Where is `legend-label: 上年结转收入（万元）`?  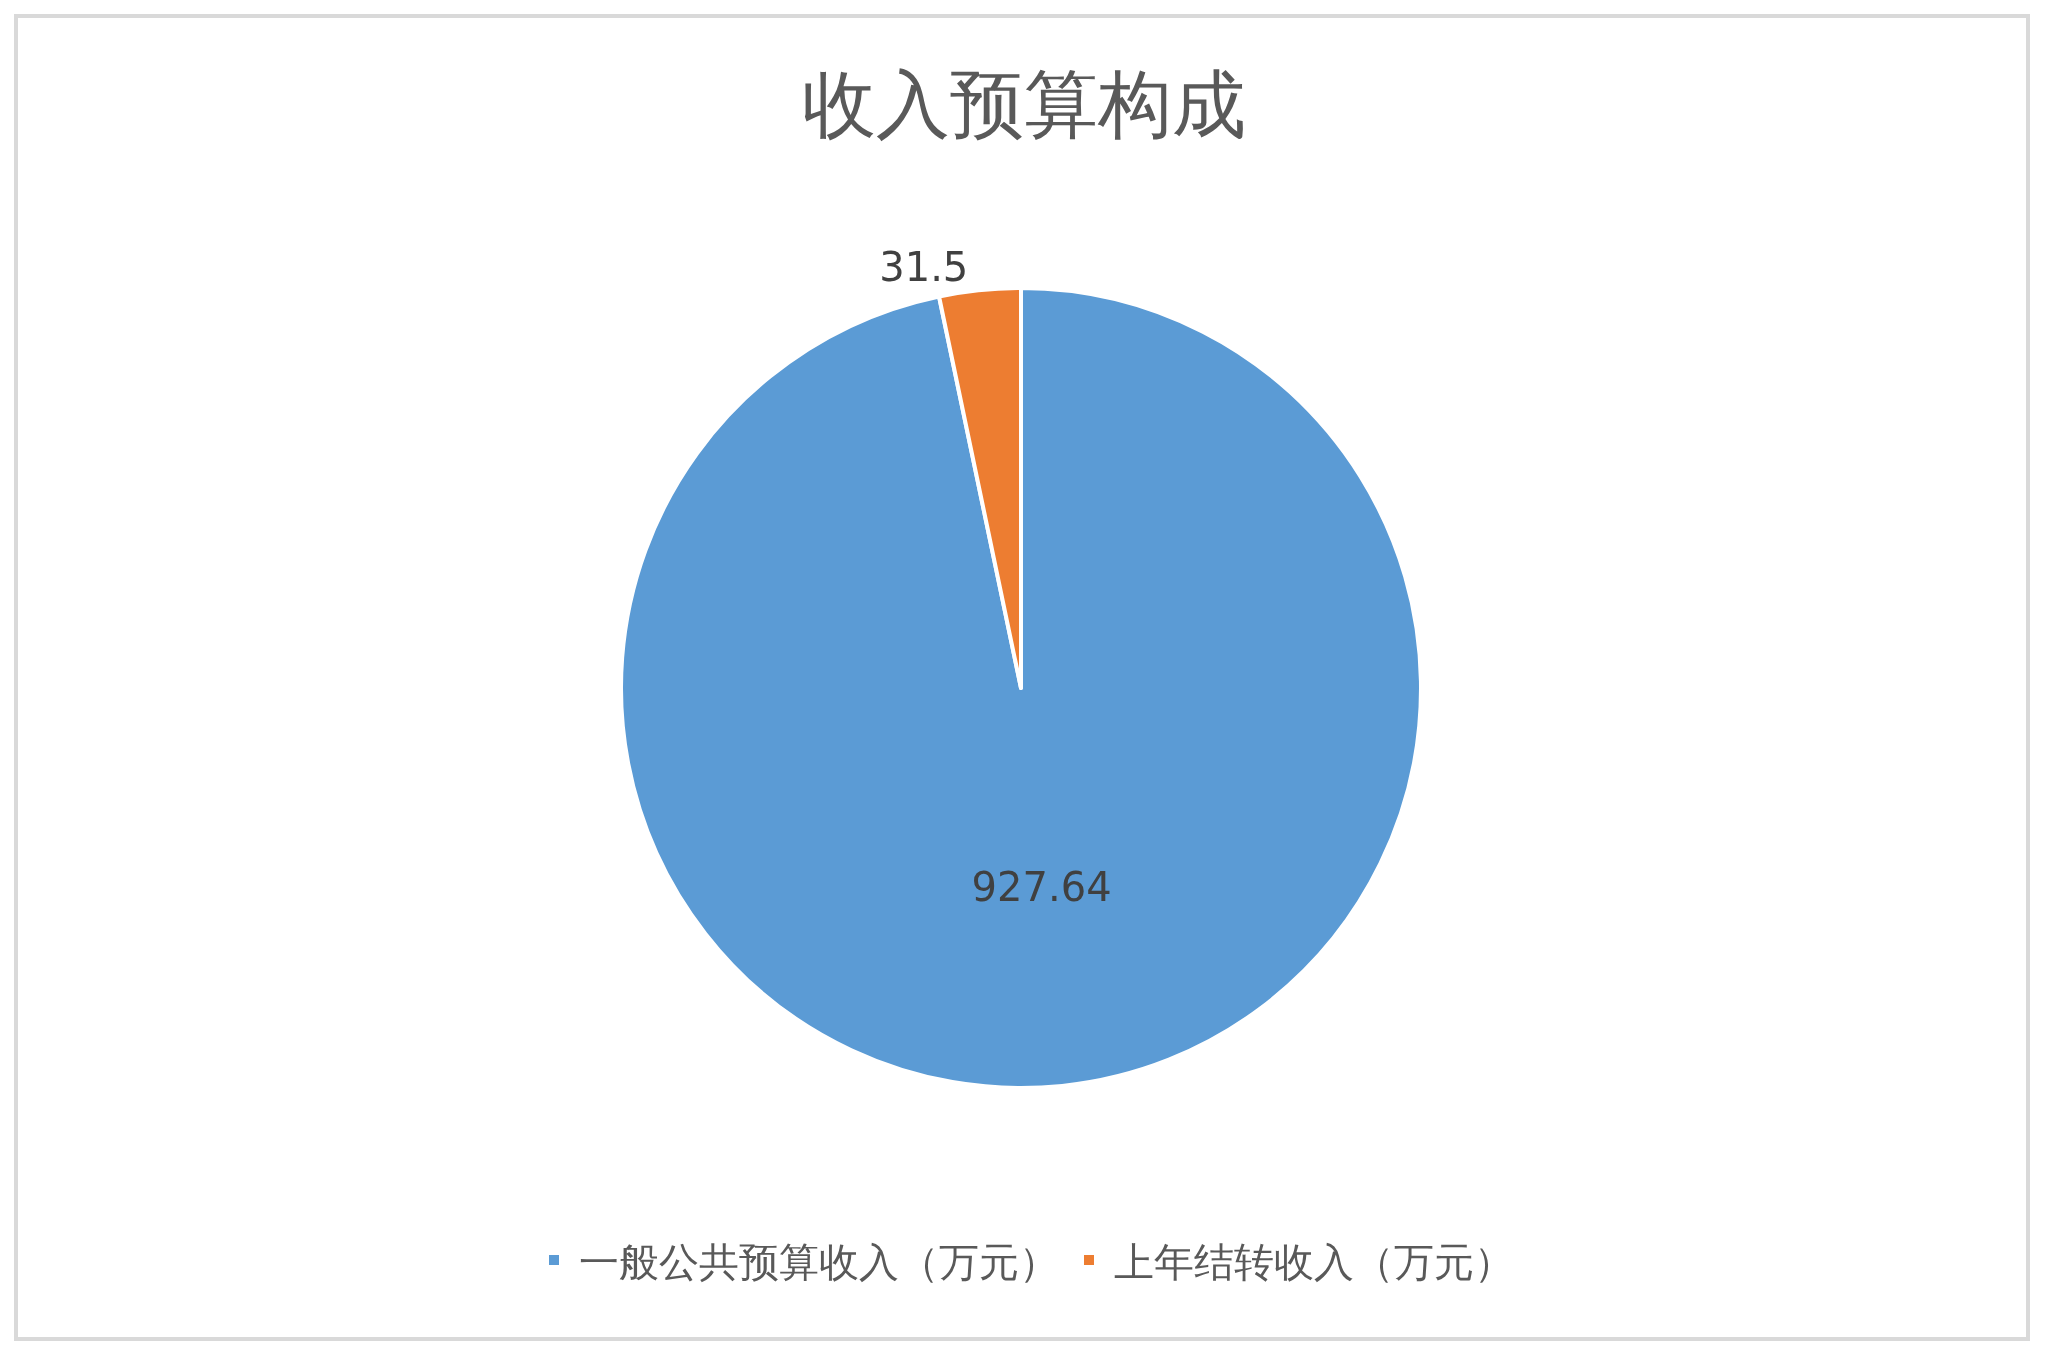 legend-label: 上年结转收入（万元） is located at coordinates (1314, 1261).